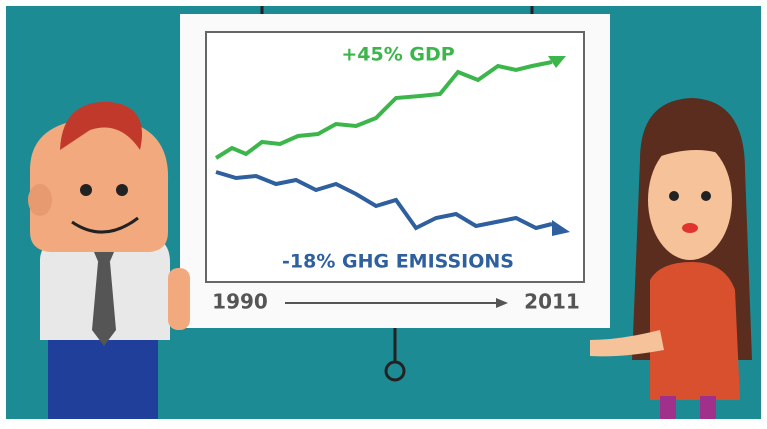 Image resolution: width=767 pixels, height=429 pixels. I want to click on start-year: 1990, so click(240, 302).